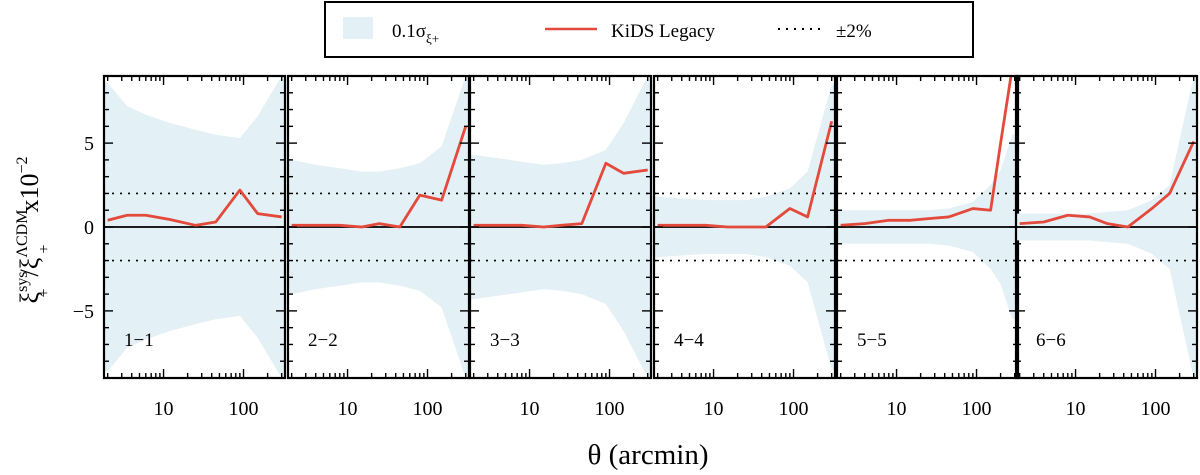 The height and width of the screenshot is (475, 1200). Describe the element at coordinates (663, 31) in the screenshot. I see `legend-line-label: KiDS Legacy` at that location.